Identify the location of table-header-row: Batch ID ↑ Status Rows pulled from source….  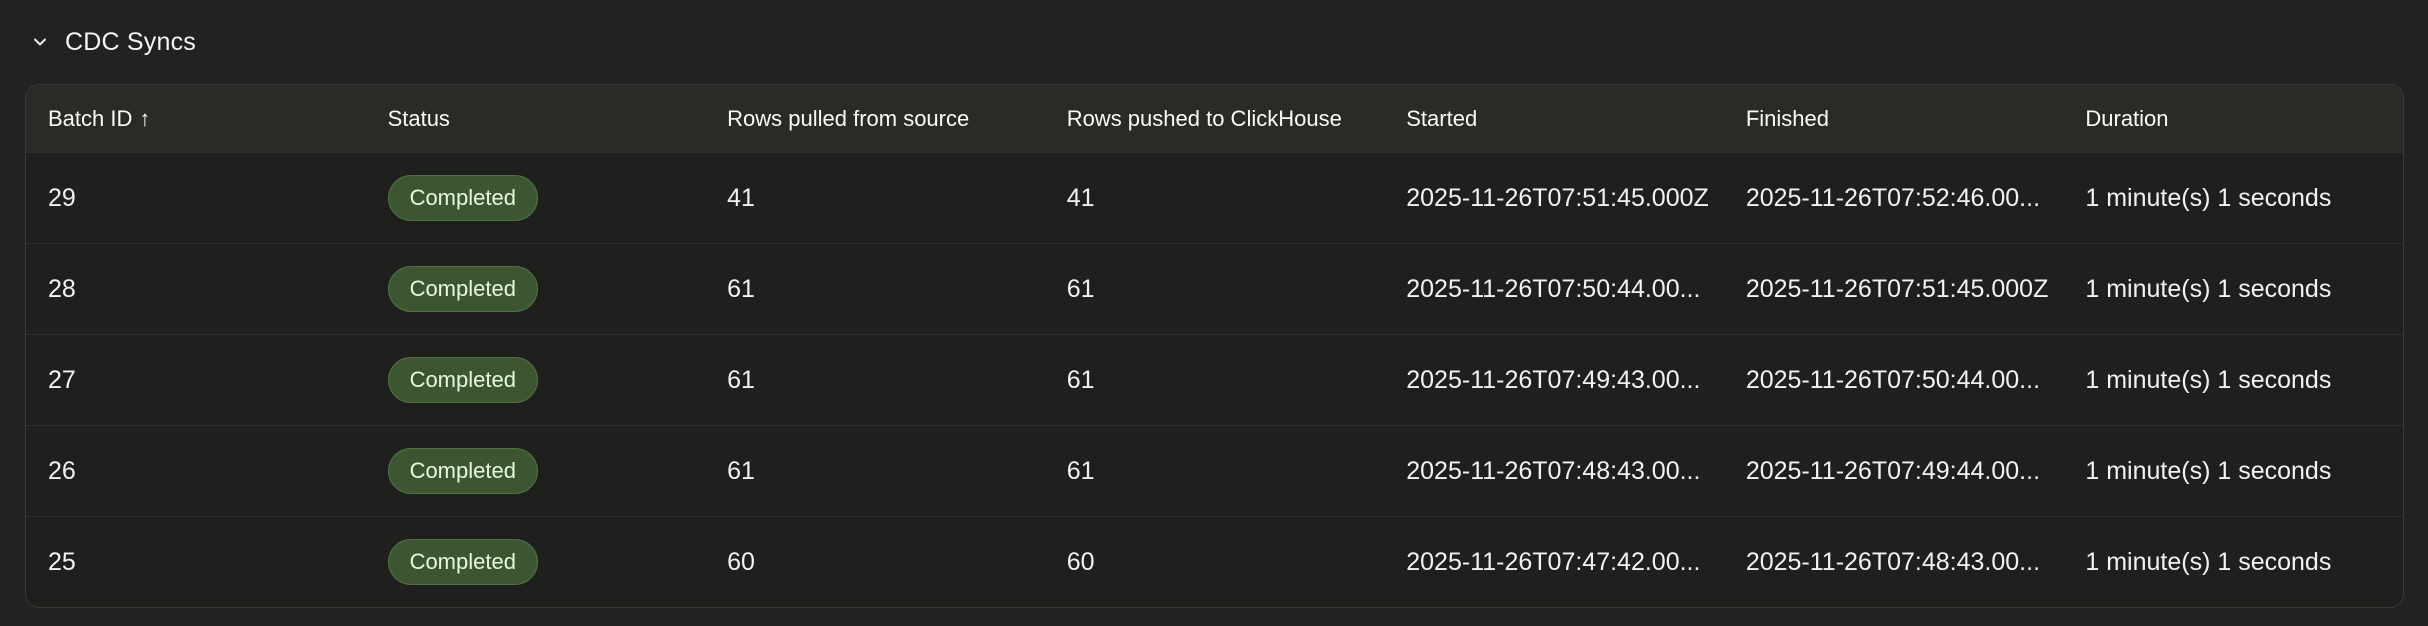
(1214, 118).